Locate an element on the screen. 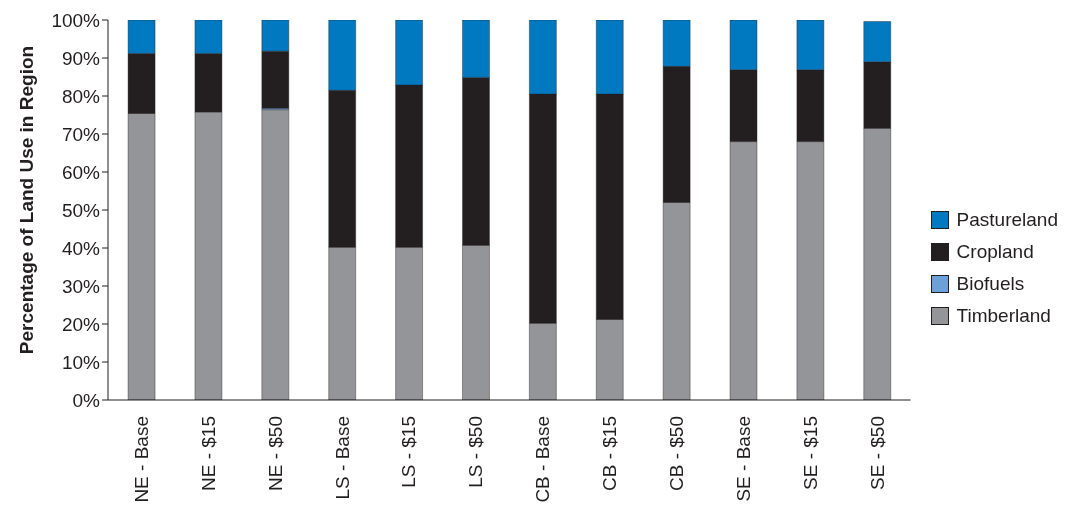 The height and width of the screenshot is (531, 1071). y-tick-label: 70% is located at coordinates (81, 134).